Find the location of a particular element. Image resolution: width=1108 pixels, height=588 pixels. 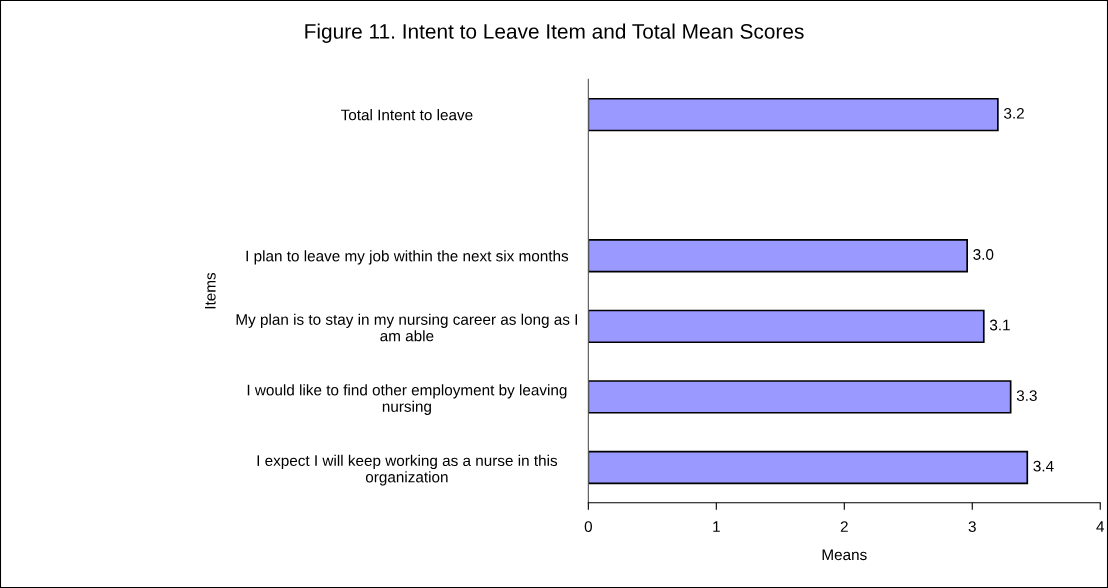

x-tick-label: 2 is located at coordinates (844, 526).